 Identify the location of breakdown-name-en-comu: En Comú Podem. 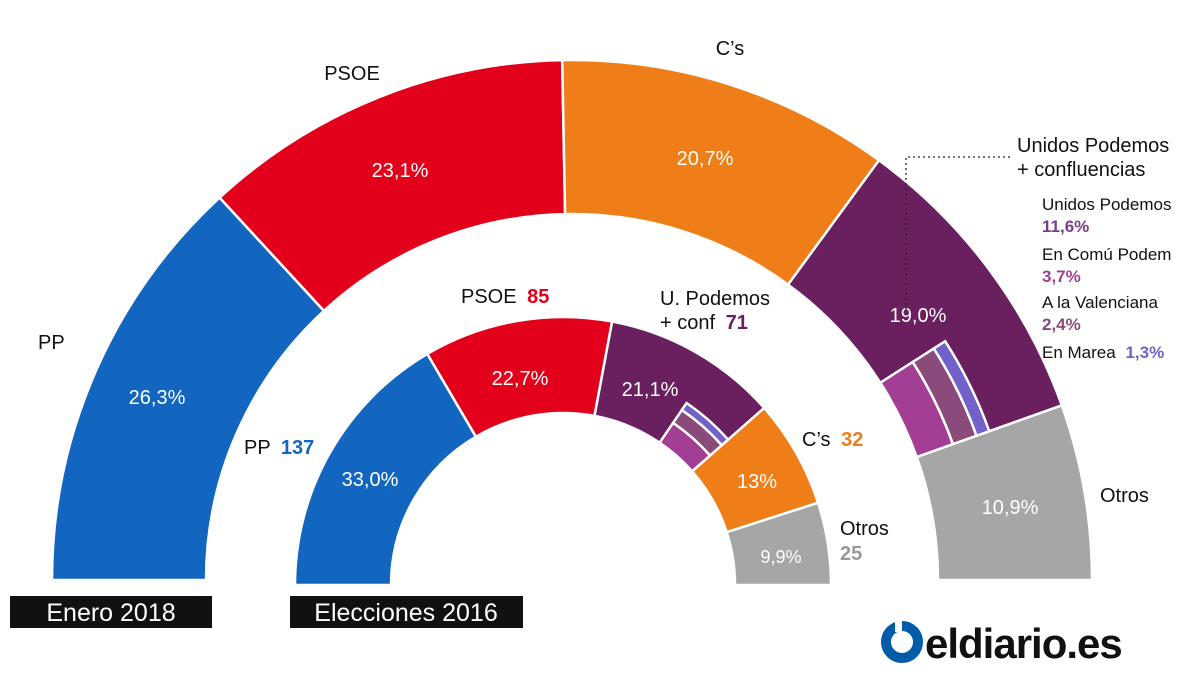
(1106, 254).